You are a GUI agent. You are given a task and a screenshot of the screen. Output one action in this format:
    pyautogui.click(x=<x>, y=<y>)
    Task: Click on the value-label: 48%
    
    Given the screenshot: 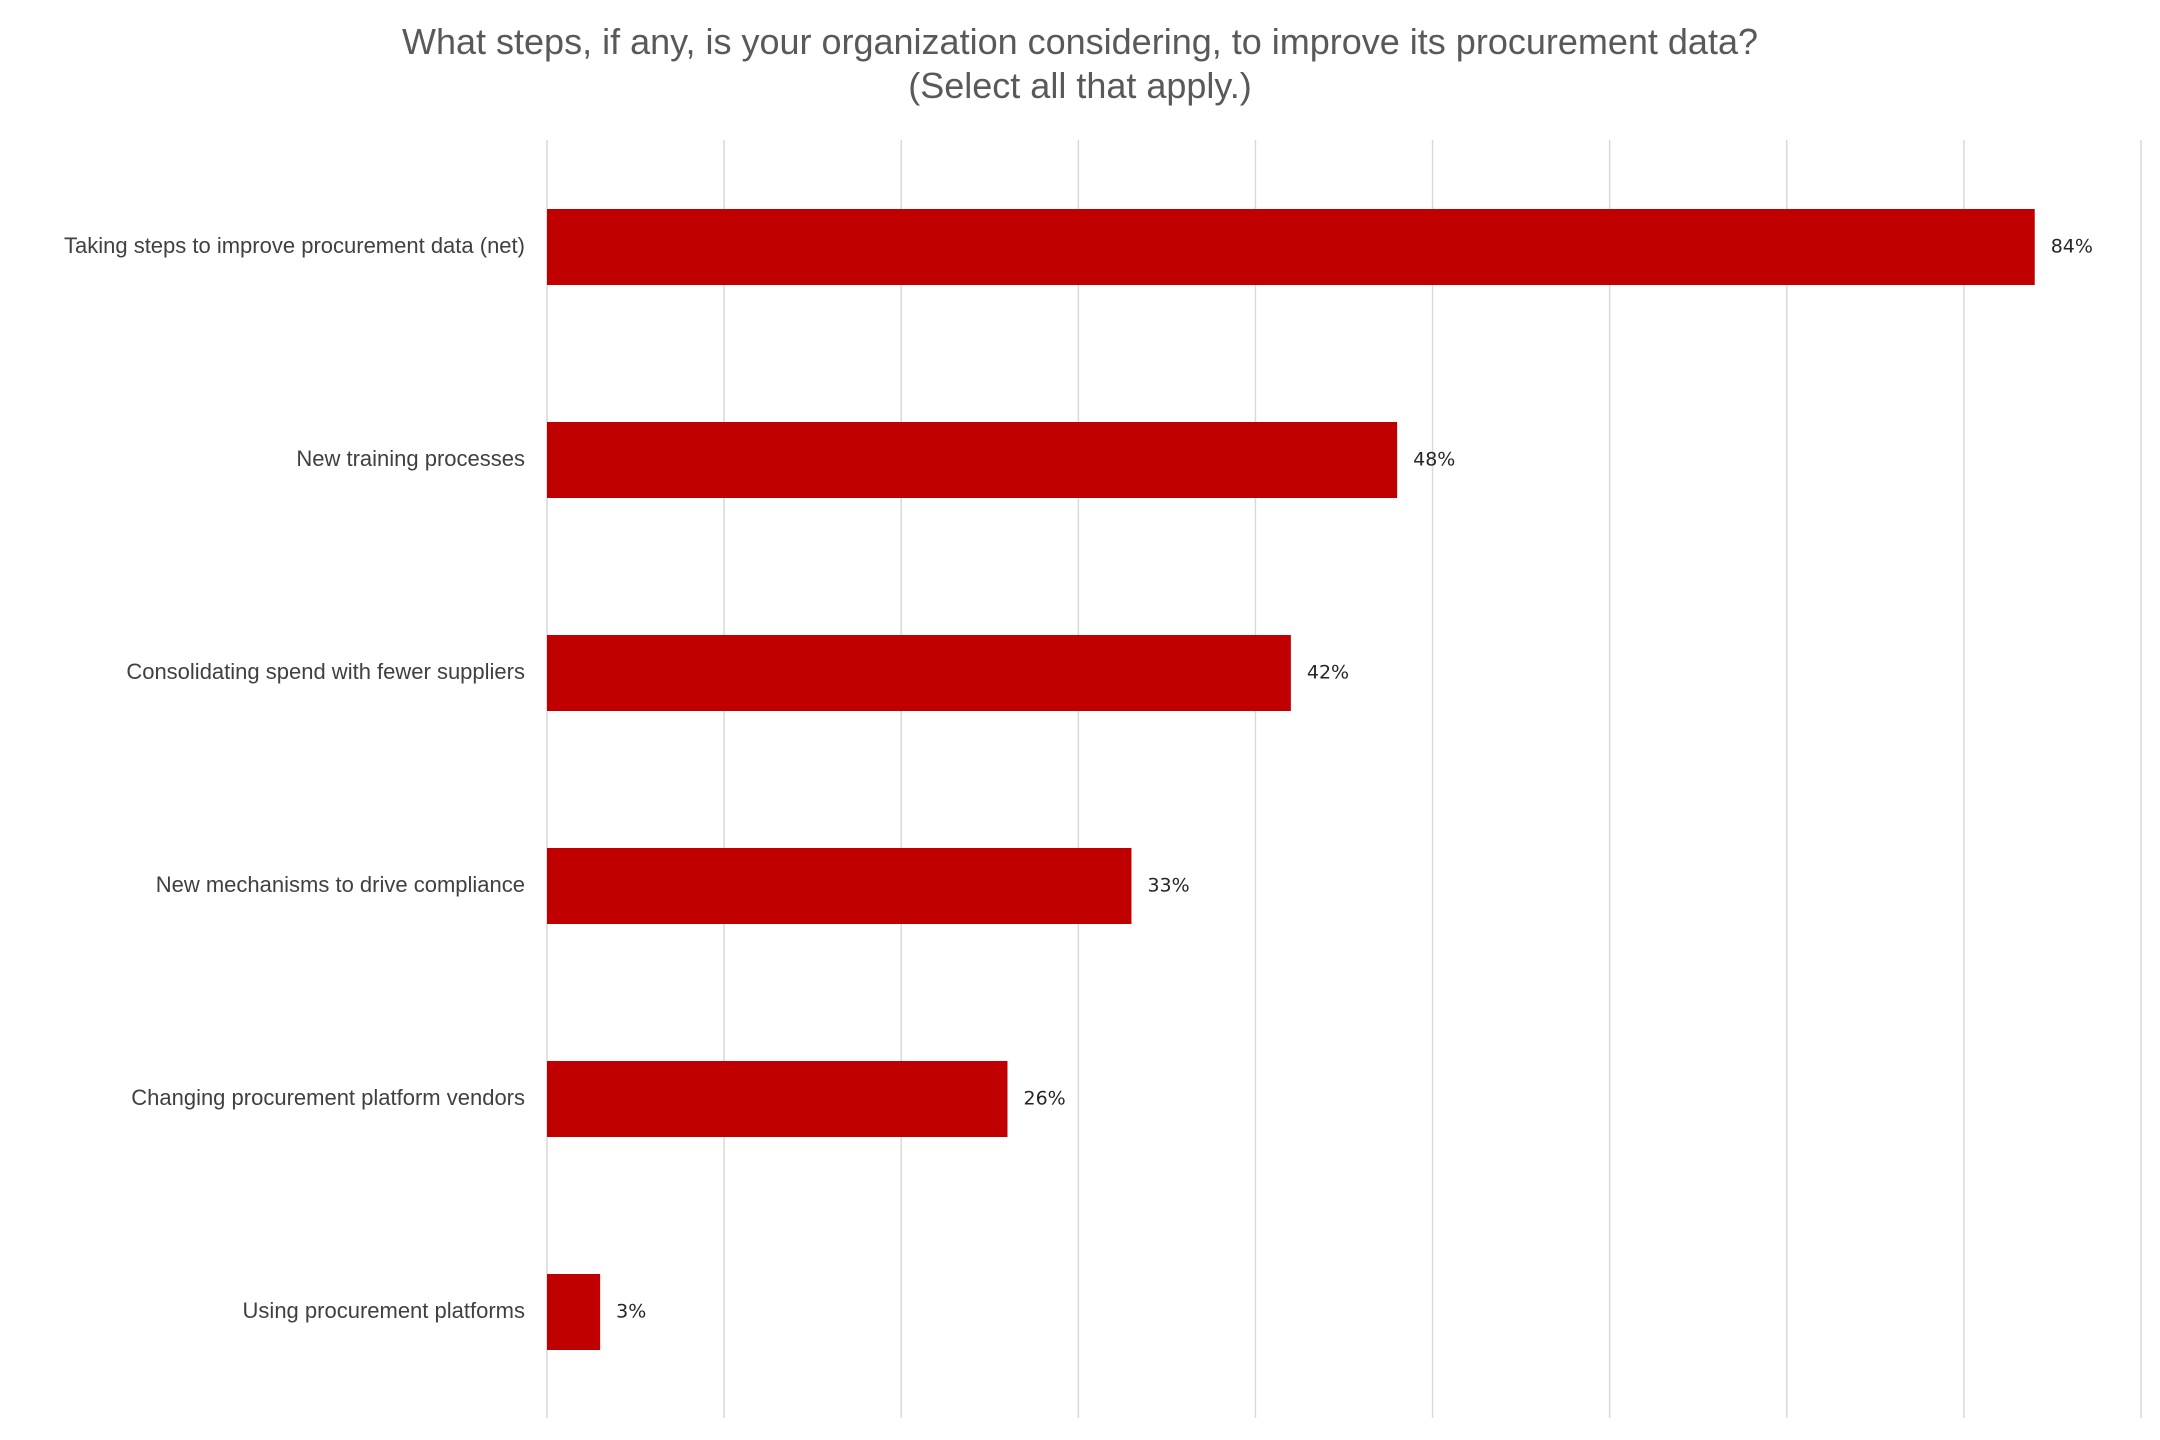 What is the action you would take?
    pyautogui.click(x=1434, y=460)
    